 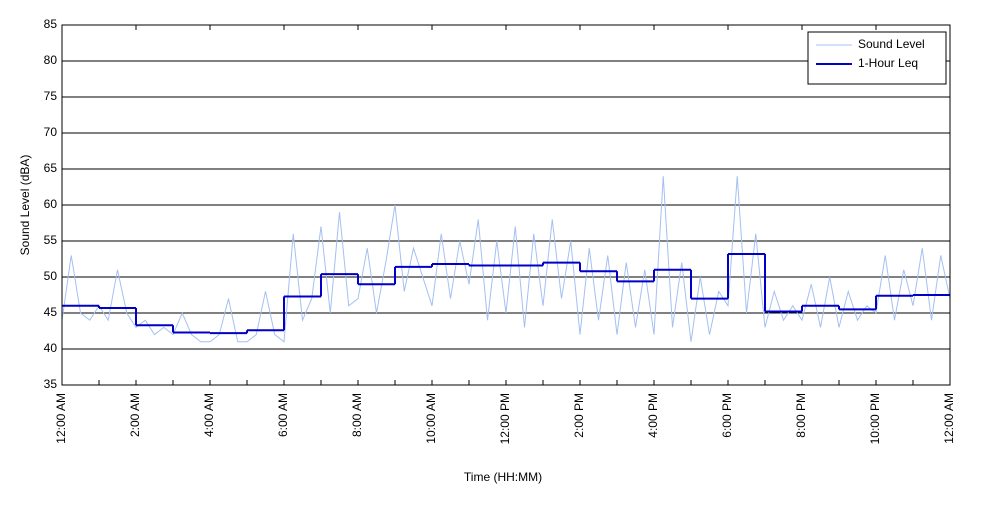 I want to click on legend-box, so click(x=877, y=58).